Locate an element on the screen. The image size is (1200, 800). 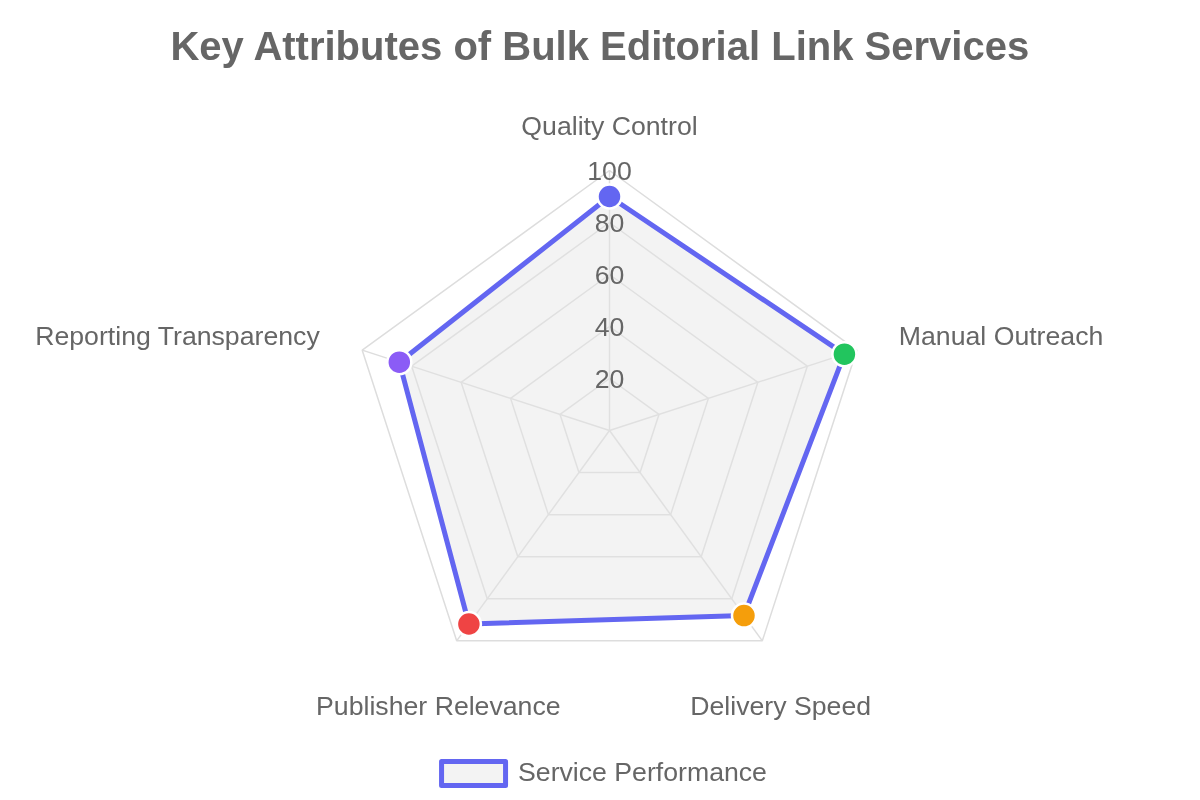
y-tick-label: 40 is located at coordinates (609, 326).